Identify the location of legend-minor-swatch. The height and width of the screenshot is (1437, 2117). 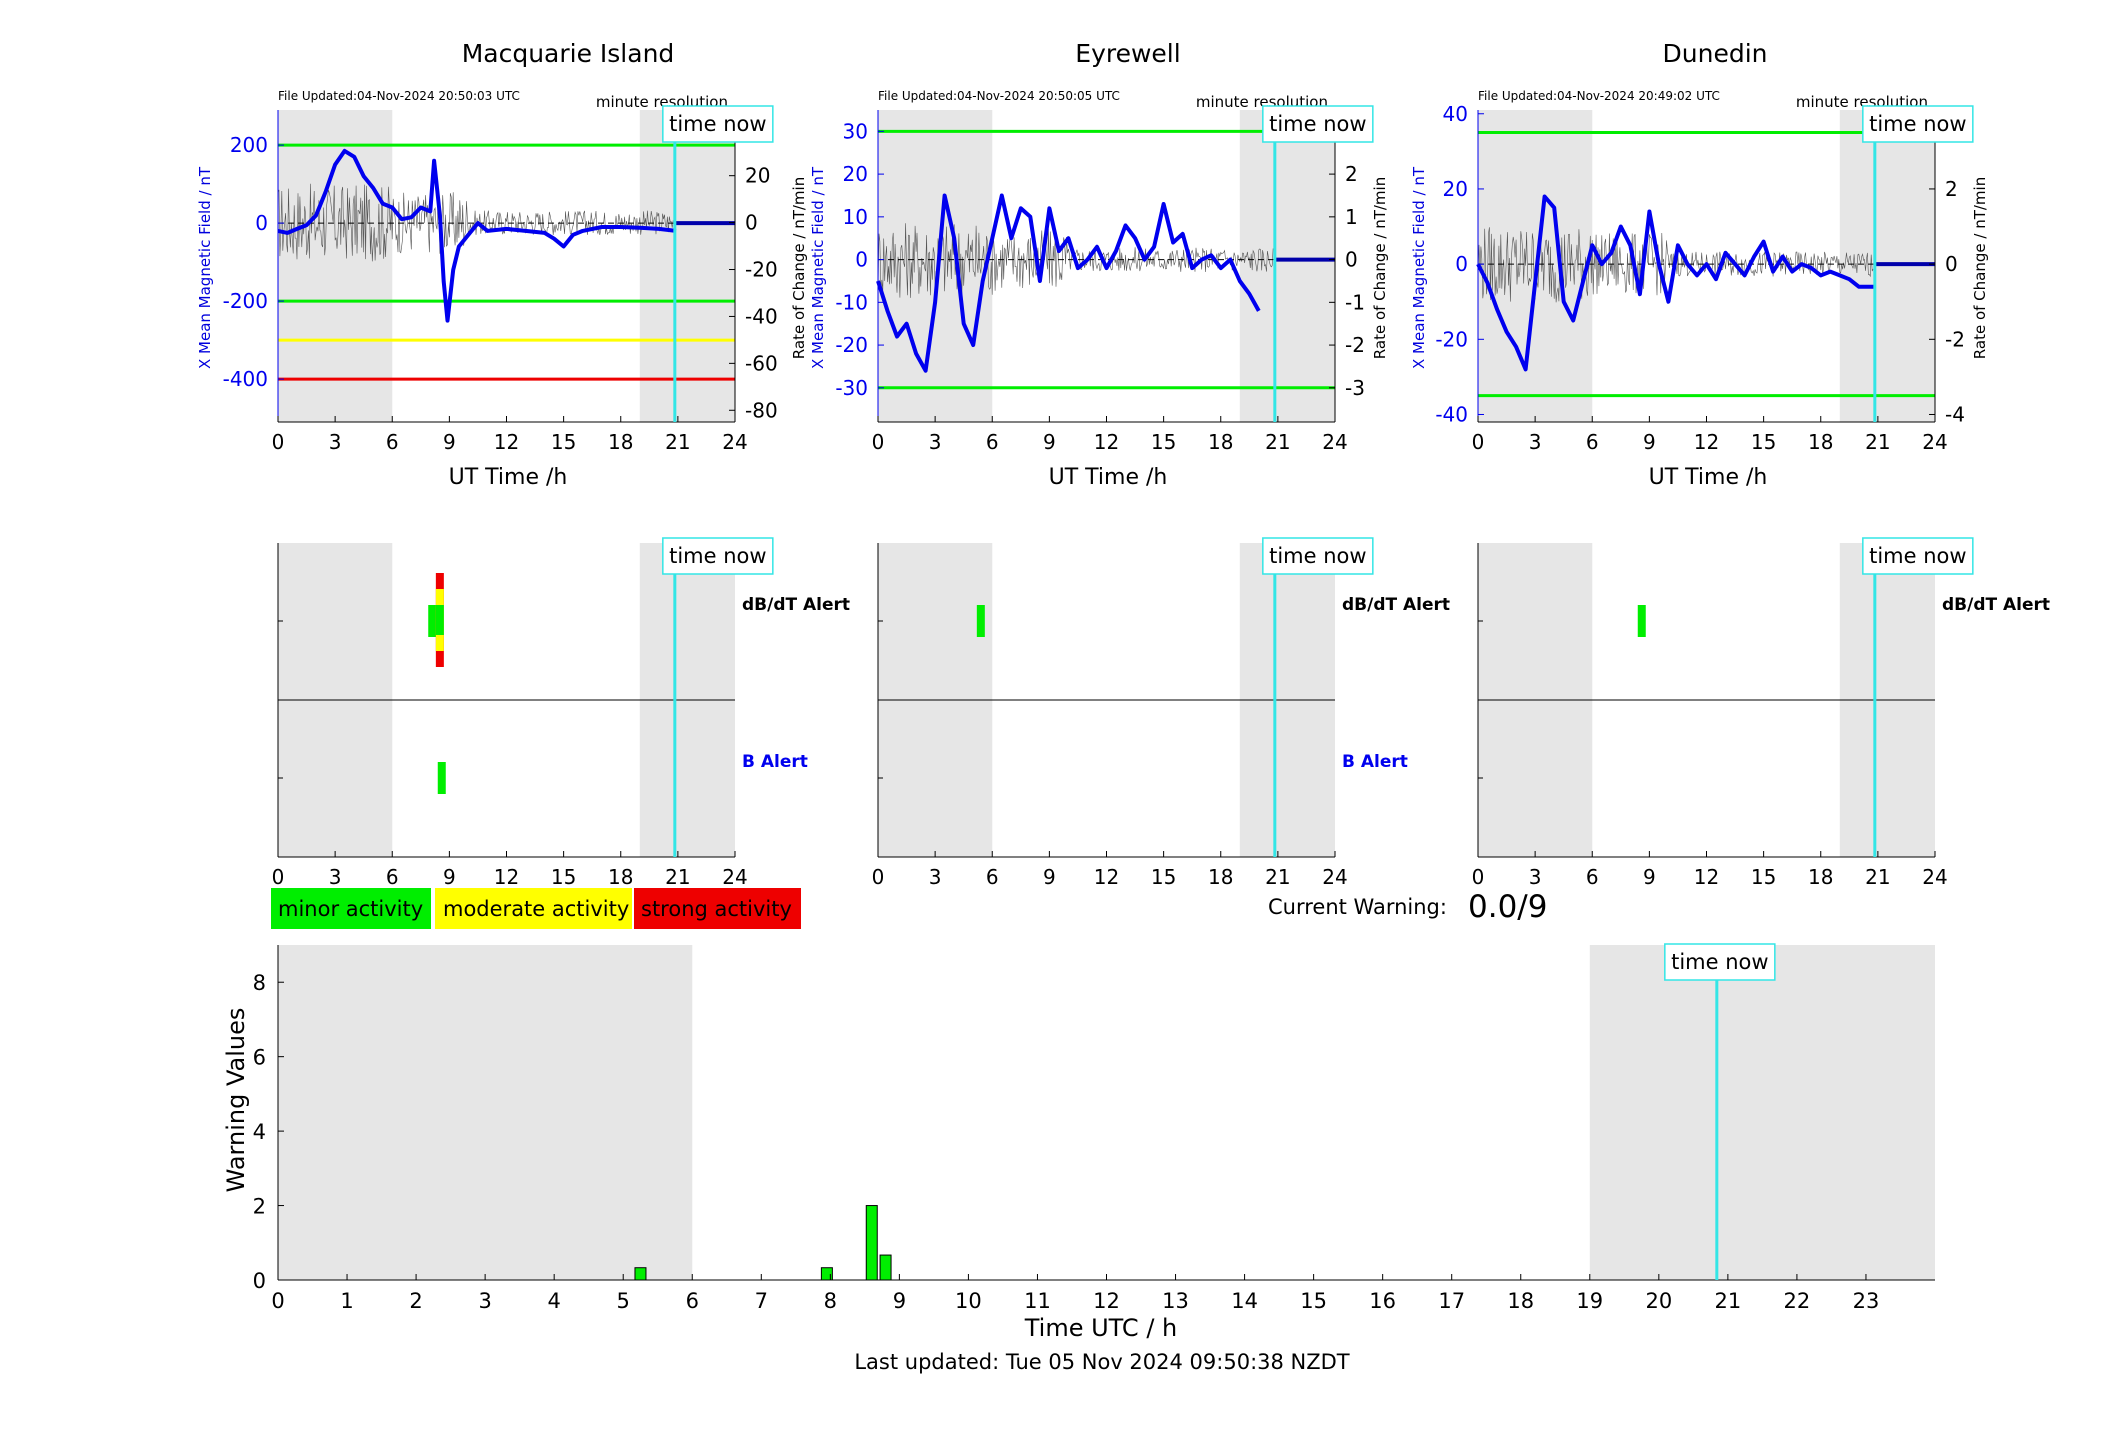
(351, 908).